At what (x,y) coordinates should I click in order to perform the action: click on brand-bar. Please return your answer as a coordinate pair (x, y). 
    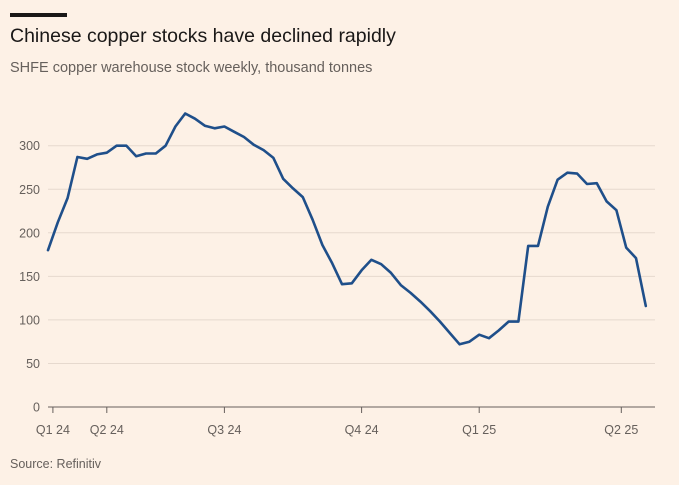
    Looking at the image, I should click on (38, 15).